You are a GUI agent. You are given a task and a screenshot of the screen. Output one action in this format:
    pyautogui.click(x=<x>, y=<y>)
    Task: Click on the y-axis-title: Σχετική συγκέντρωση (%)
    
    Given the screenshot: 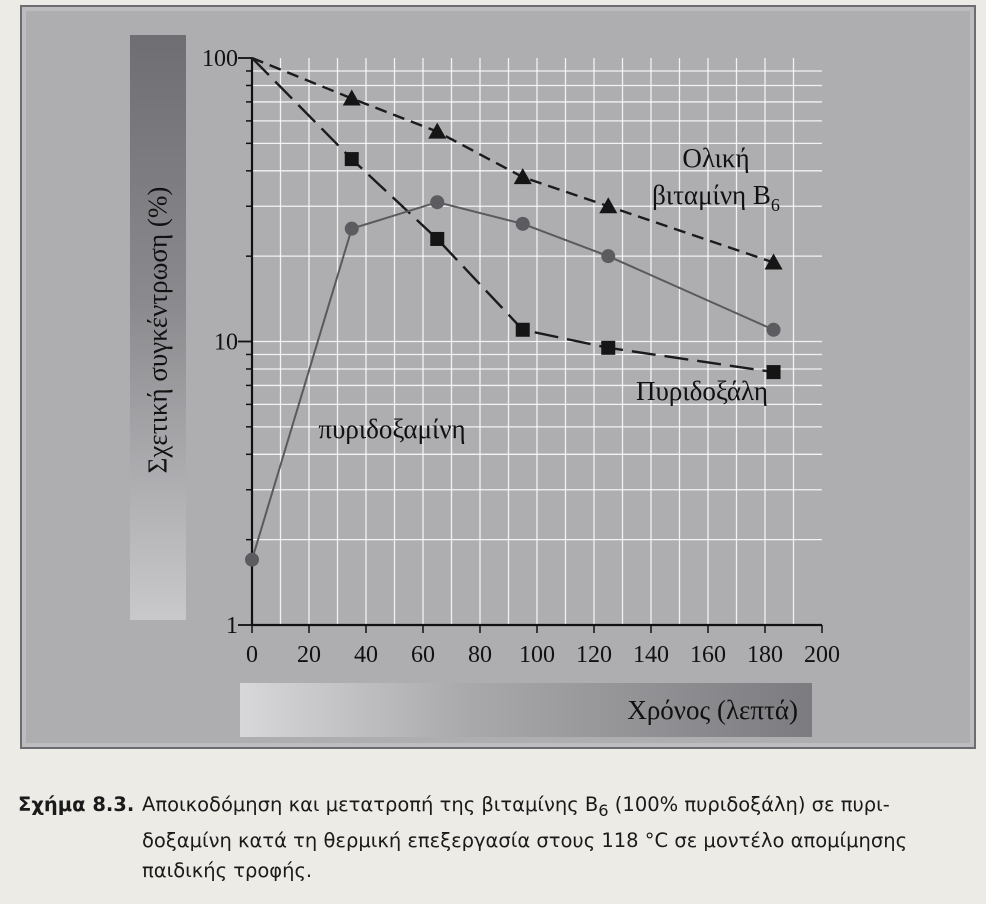 What is the action you would take?
    pyautogui.click(x=157, y=330)
    